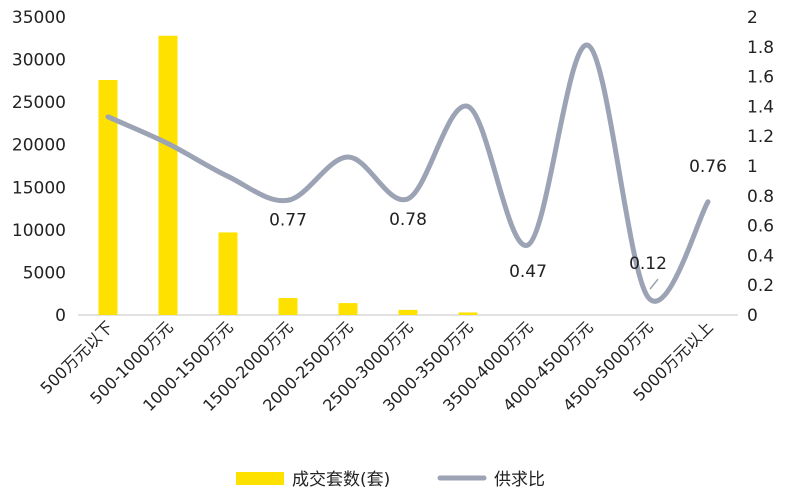 This screenshot has width=796, height=499. What do you see at coordinates (44, 273) in the screenshot?
I see `left-tick-label: 5000` at bounding box center [44, 273].